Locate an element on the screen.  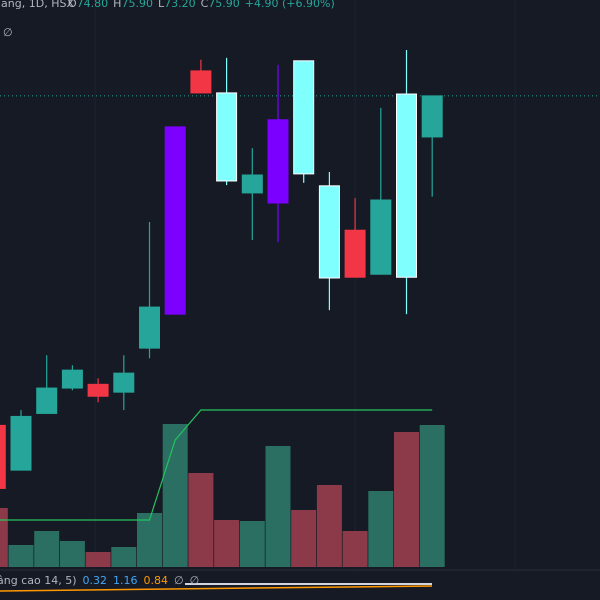
indicator-legend: âng cao 14, 5) 0.32 1.16 0.84 ∅ ∅ is located at coordinates (99, 580).